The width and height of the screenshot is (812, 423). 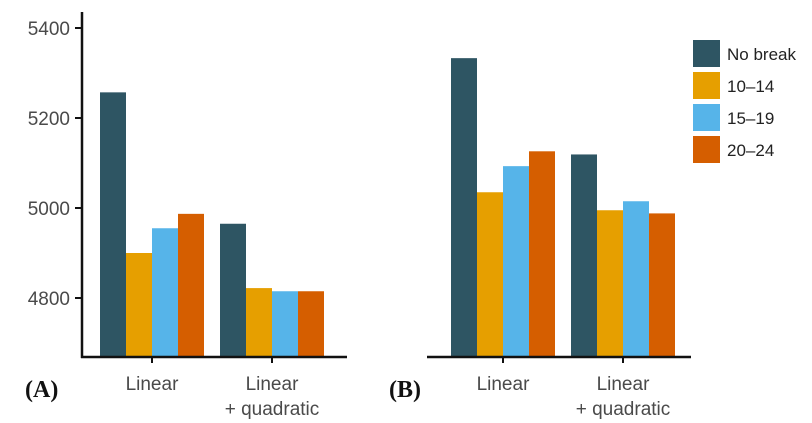 I want to click on legend-label: No break, so click(x=761, y=54).